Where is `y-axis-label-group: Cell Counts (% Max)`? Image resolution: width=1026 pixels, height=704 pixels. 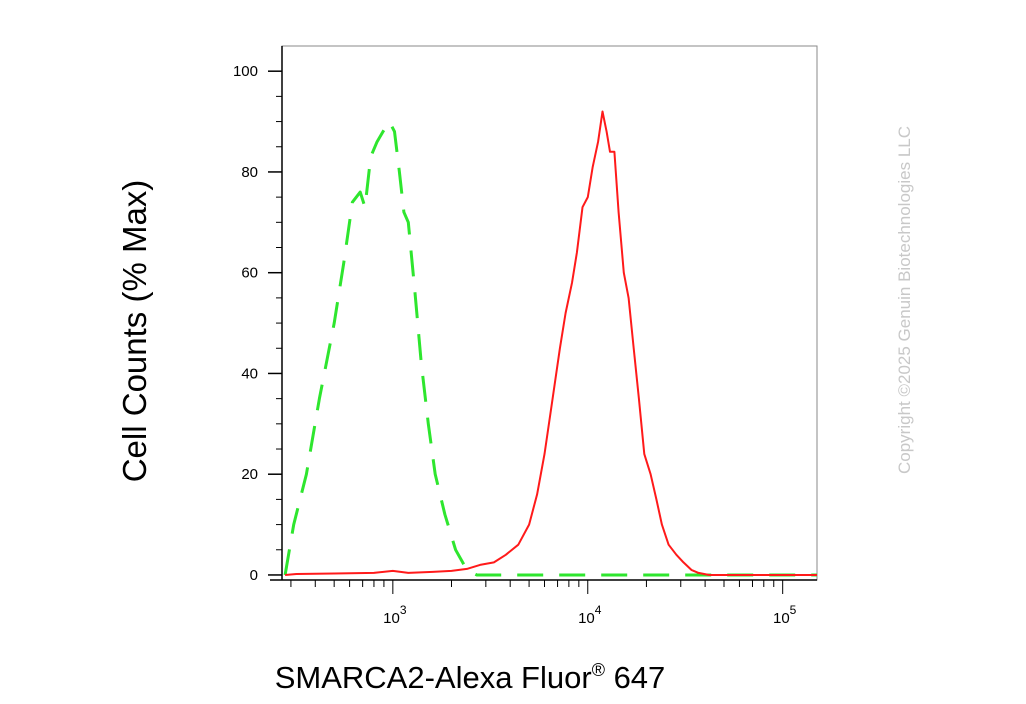 y-axis-label-group: Cell Counts (% Max) is located at coordinates (134, 331).